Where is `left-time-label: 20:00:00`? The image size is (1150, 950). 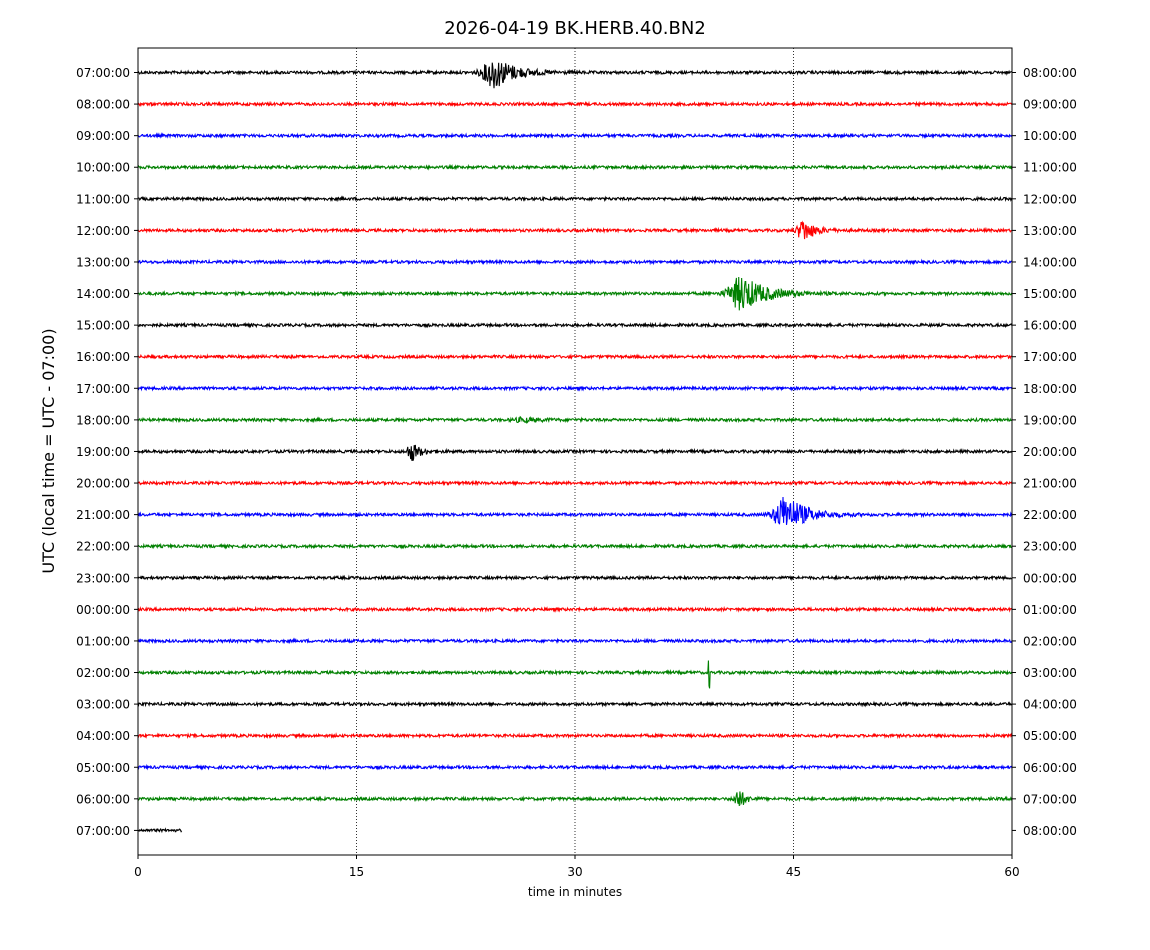 left-time-label: 20:00:00 is located at coordinates (103, 484).